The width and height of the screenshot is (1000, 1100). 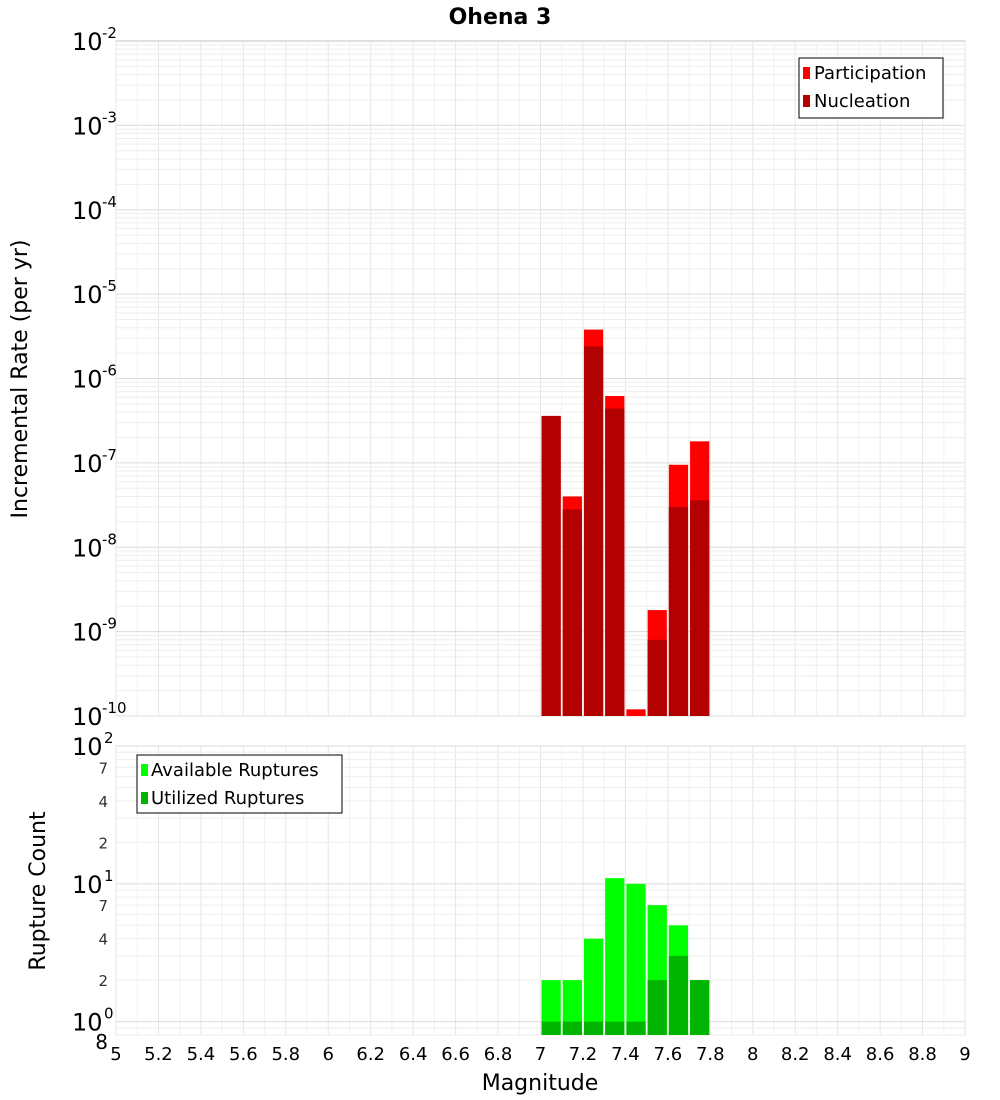 I want to click on x-tick-label: 5.8, so click(x=285, y=1054).